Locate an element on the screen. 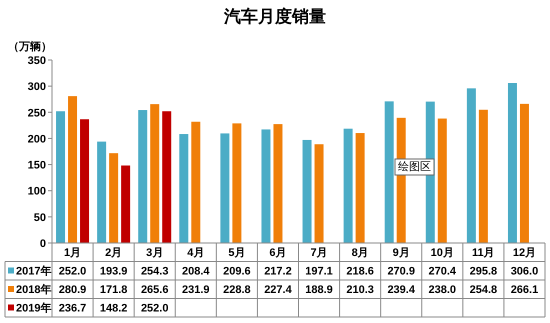  y-tick-label: 350 is located at coordinates (37, 61).